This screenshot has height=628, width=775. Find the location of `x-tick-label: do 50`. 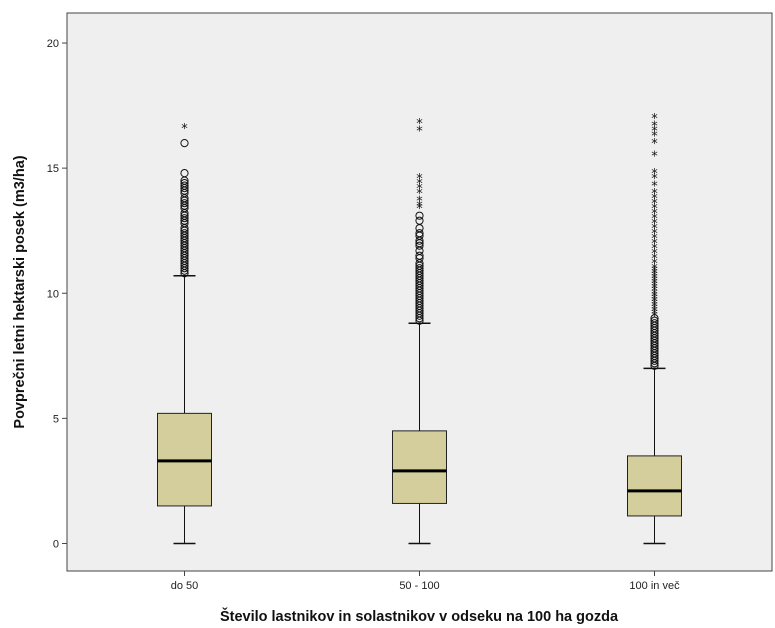

x-tick-label: do 50 is located at coordinates (185, 586).